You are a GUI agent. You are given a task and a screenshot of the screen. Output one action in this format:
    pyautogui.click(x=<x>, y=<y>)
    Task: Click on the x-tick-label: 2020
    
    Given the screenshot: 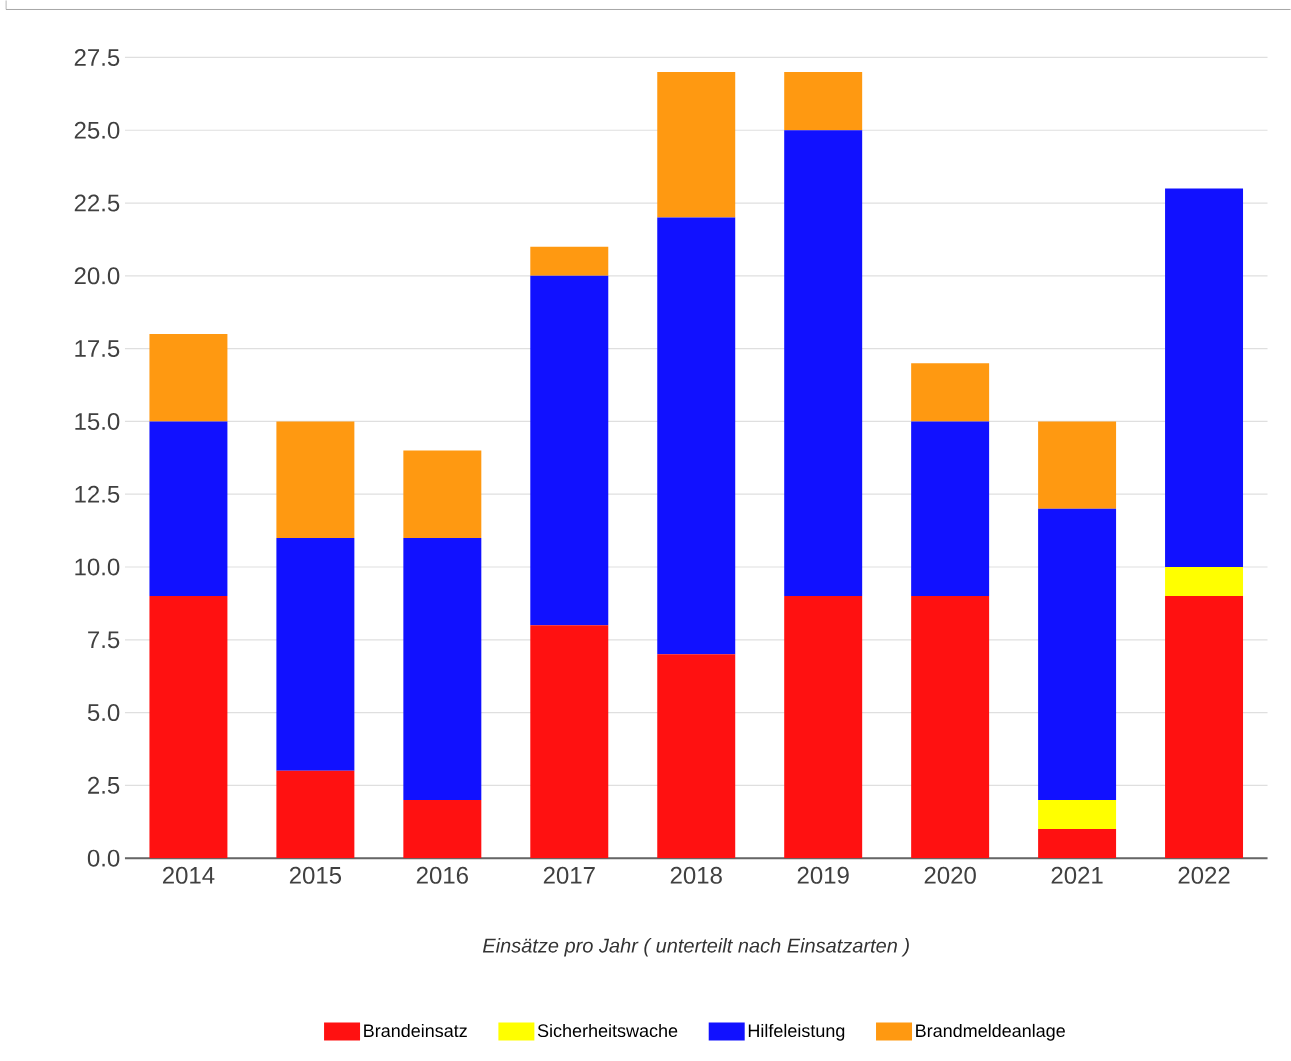 What is the action you would take?
    pyautogui.click(x=950, y=875)
    